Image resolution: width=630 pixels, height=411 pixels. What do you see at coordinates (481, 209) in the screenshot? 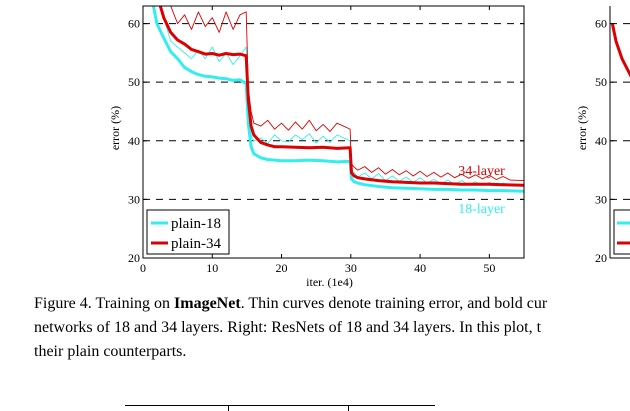
I see `series-annotation: 18-layer` at bounding box center [481, 209].